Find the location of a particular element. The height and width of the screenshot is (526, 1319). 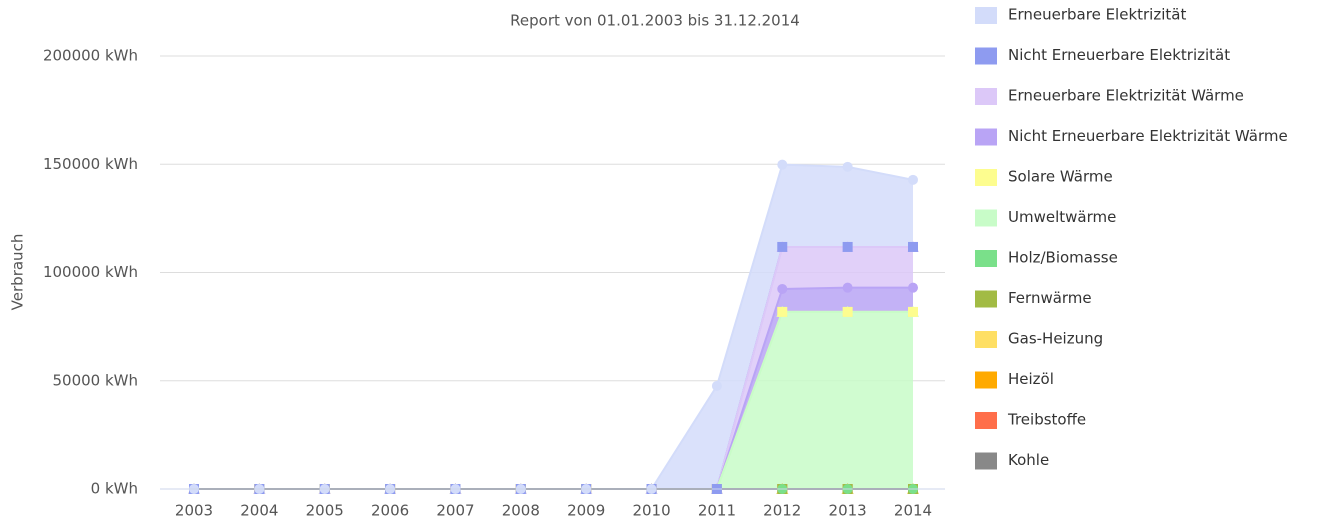

legend-label: Holz/Biomasse is located at coordinates (1063, 258).